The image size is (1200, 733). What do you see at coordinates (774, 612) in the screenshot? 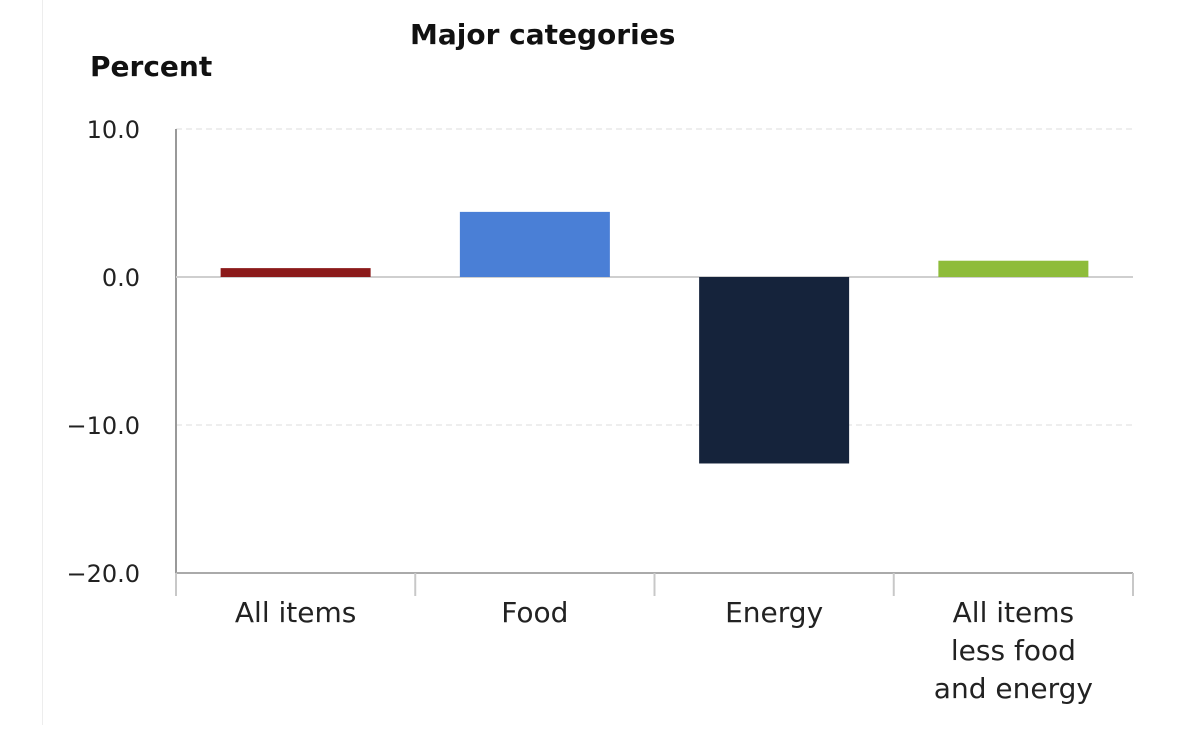
I see `x-tick-label: Energy` at bounding box center [774, 612].